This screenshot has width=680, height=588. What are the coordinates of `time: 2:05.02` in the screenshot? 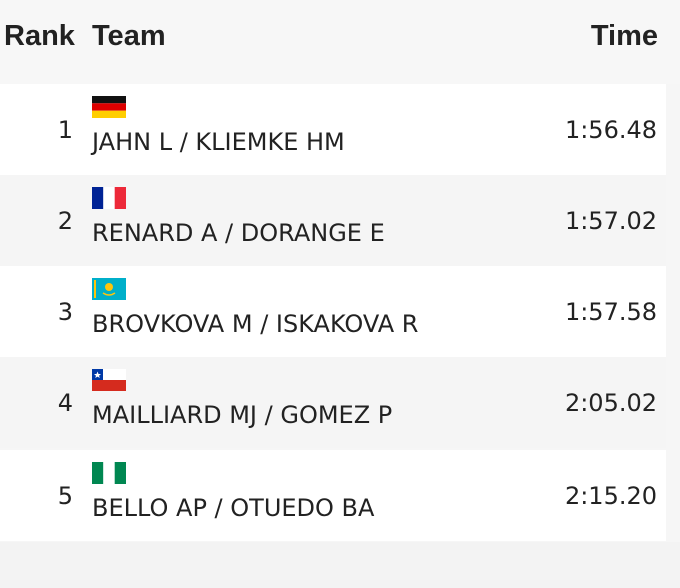 It's located at (610, 403).